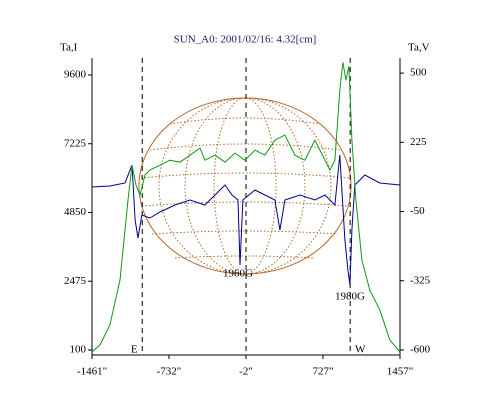  What do you see at coordinates (69, 48) in the screenshot?
I see `y-axis-label: Ta,I` at bounding box center [69, 48].